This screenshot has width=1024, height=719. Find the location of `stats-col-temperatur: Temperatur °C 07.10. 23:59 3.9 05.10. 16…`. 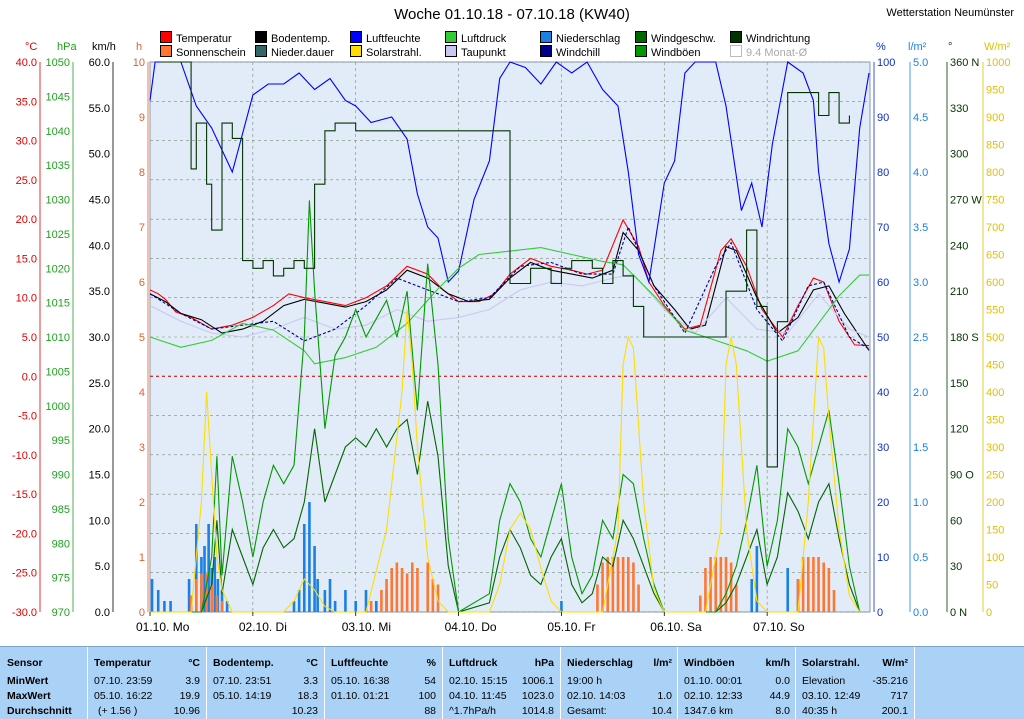

stats-col-temperatur: Temperatur °C 07.10. 23:59 3.9 05.10. 16… is located at coordinates (146, 683).